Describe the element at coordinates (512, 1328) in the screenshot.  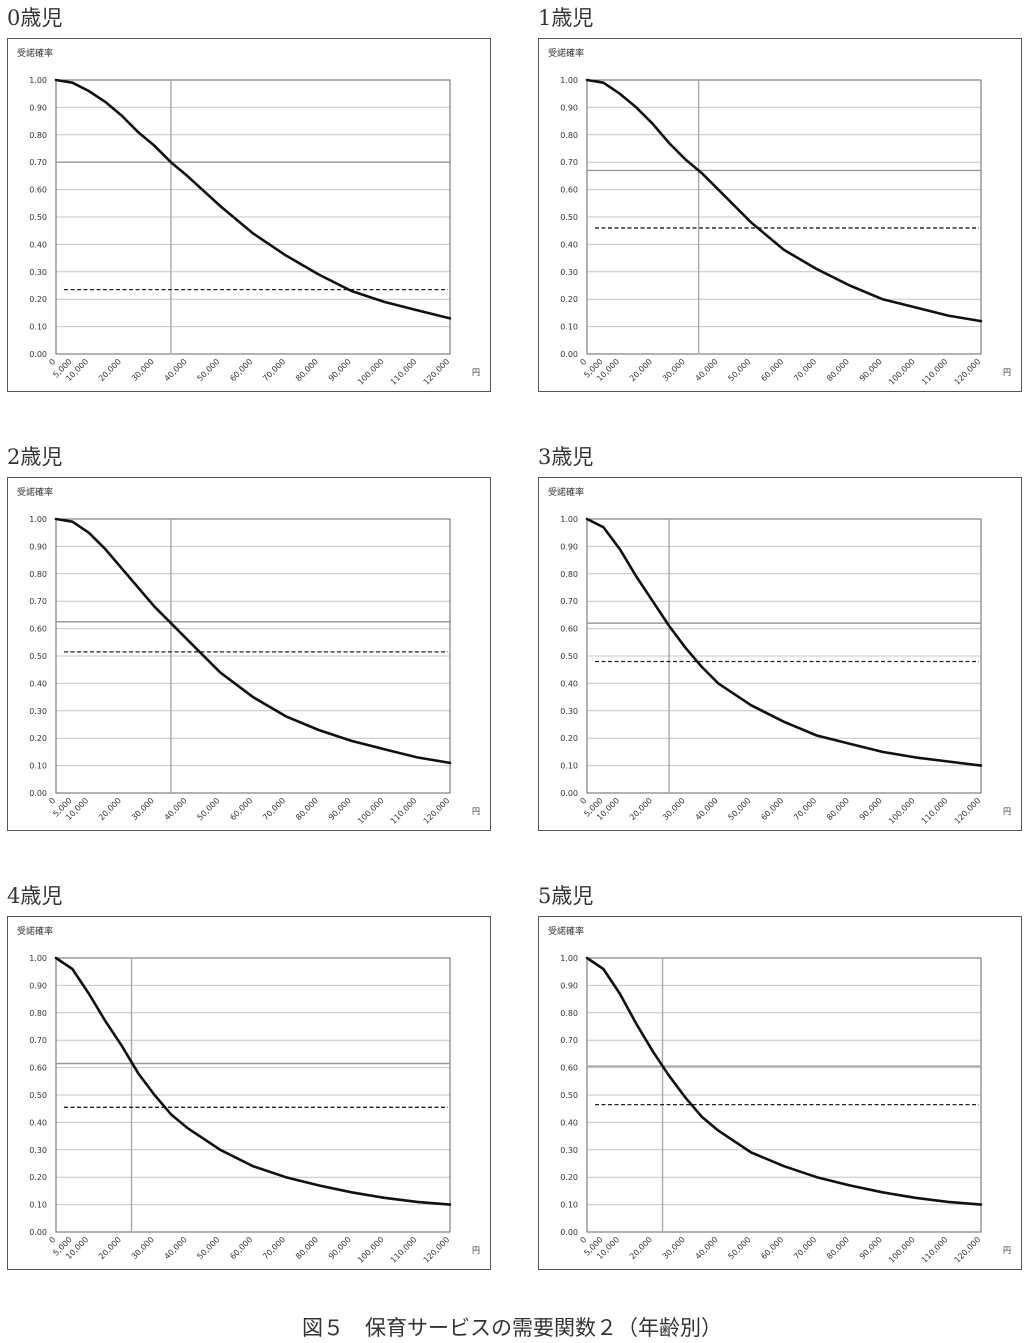
I see `figure-caption: 図５ 保育サービスの需要関数２（年齢別）` at that location.